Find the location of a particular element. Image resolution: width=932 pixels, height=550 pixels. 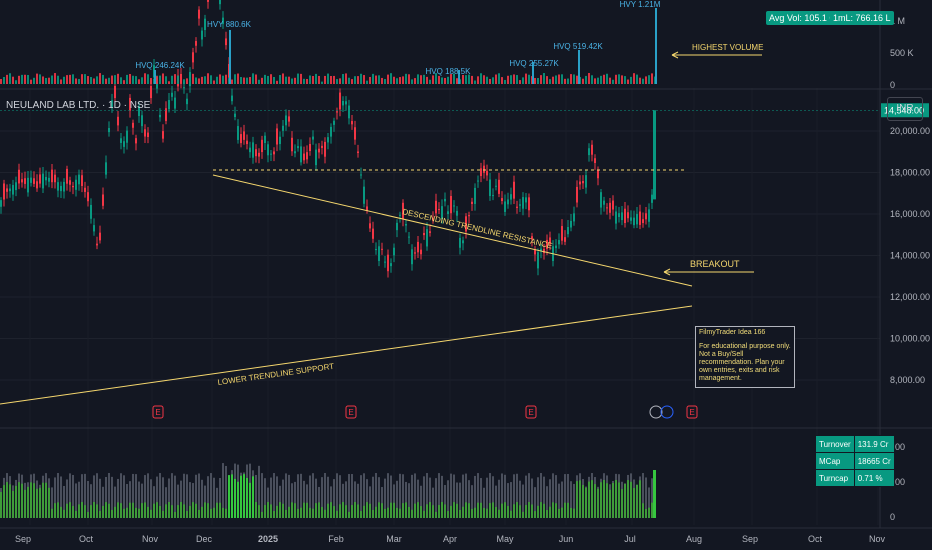

currency-button: INR is located at coordinates (905, 109).